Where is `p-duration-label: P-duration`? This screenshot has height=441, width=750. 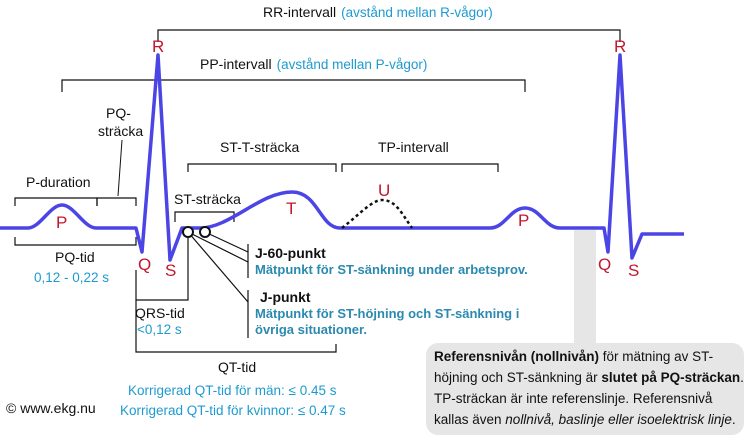
p-duration-label: P-duration is located at coordinates (58, 182).